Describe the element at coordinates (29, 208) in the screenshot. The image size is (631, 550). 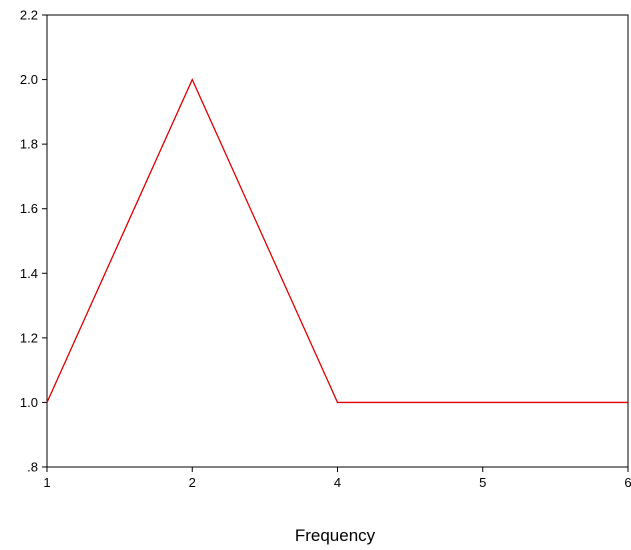
I see `y-tick-label: 1.6` at that location.